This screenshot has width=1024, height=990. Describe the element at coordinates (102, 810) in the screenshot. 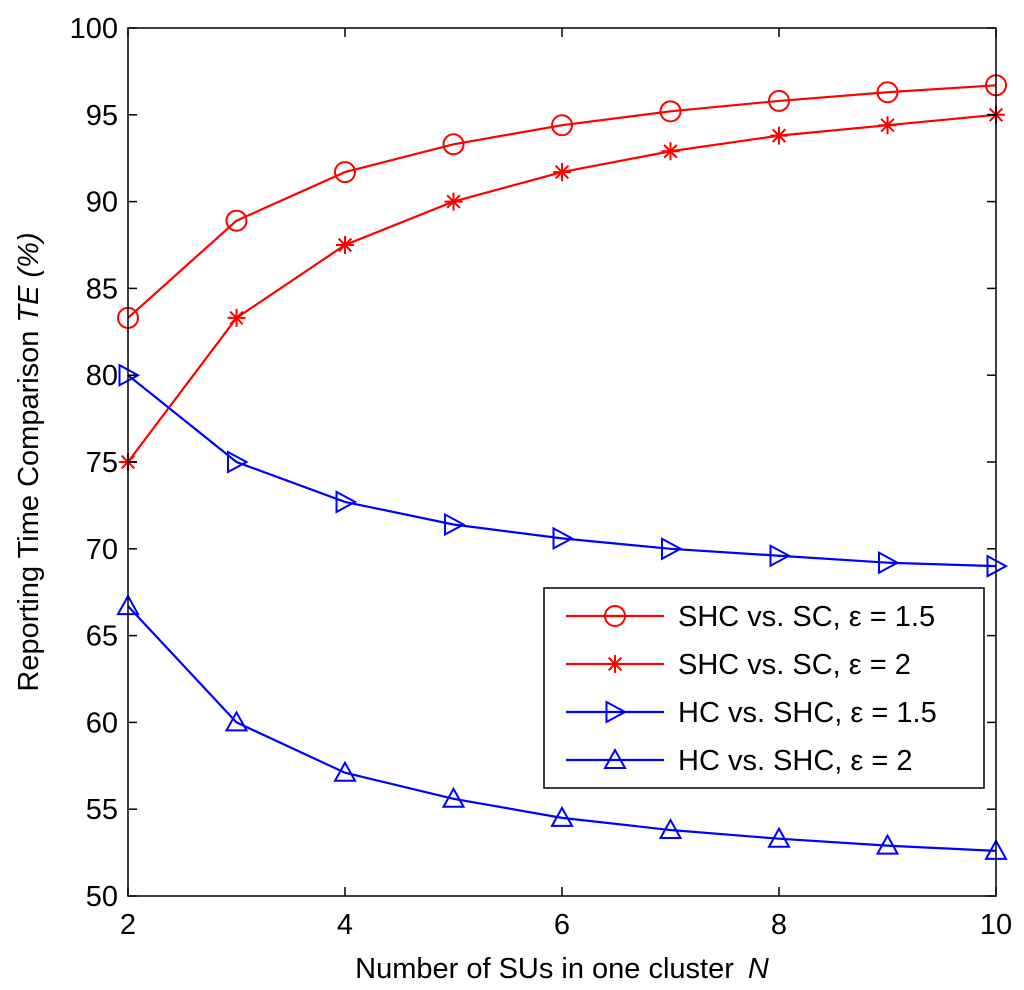

I see `y-tick-label: 55` at that location.